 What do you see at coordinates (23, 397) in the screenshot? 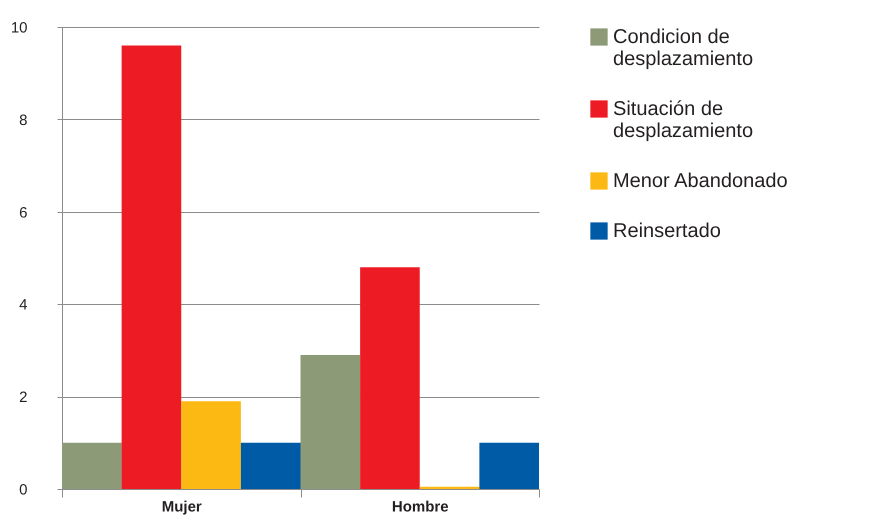
I see `y-tick-label: 2` at bounding box center [23, 397].